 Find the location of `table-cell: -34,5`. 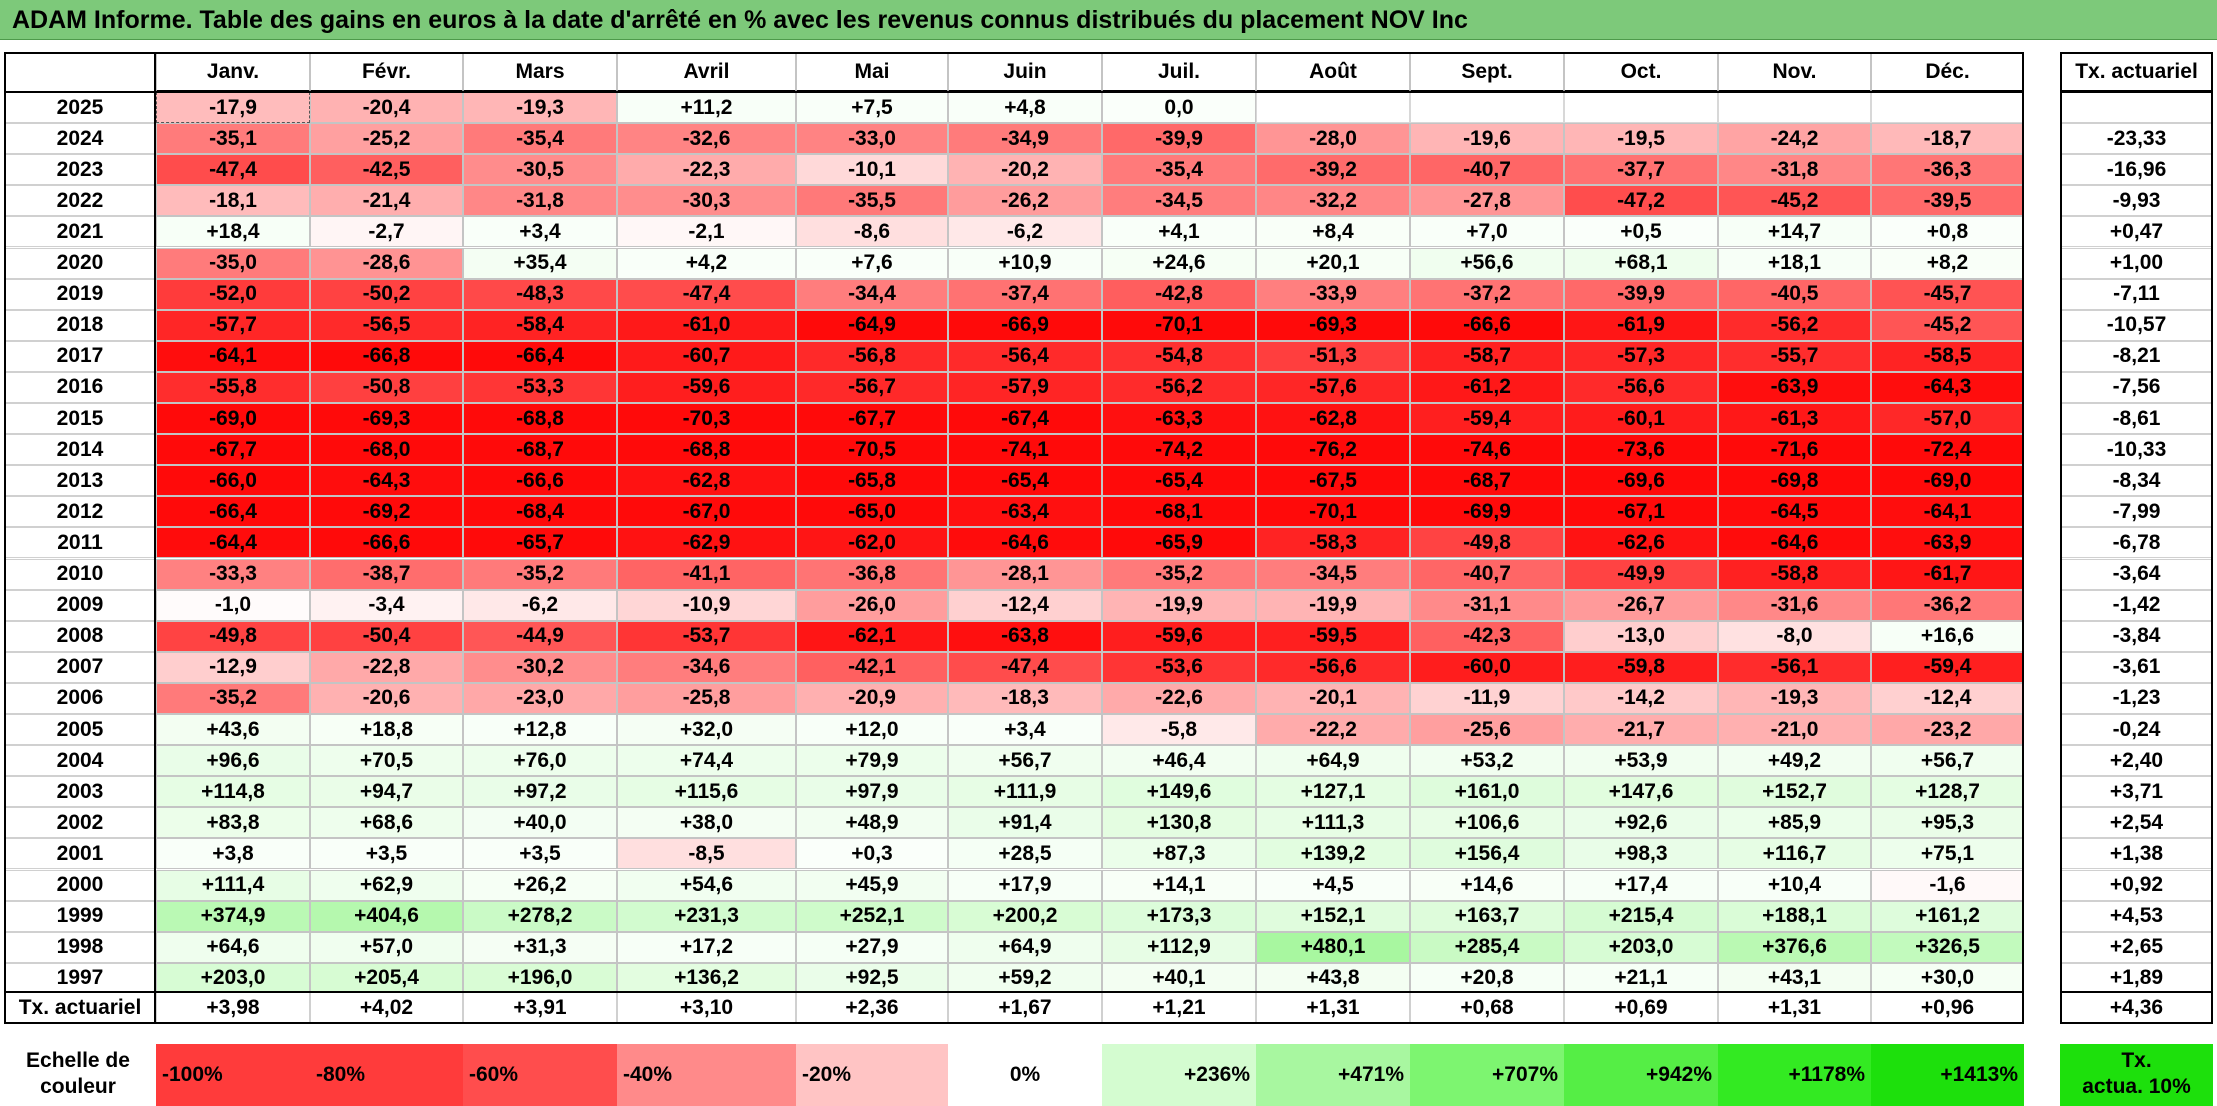

table-cell: -34,5 is located at coordinates (1179, 201).